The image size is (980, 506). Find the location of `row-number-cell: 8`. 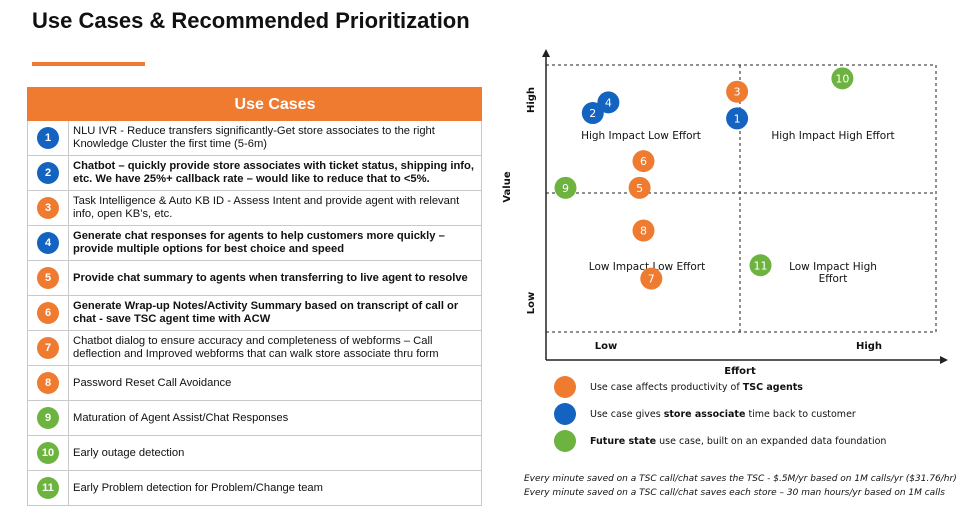

row-number-cell: 8 is located at coordinates (48, 383).